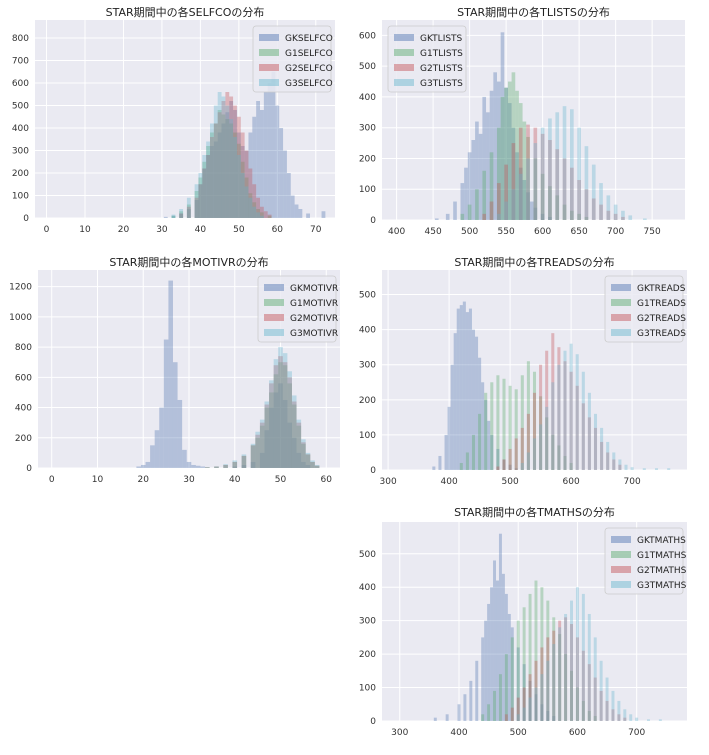 The width and height of the screenshot is (709, 755). I want to click on x-tick-label: 600, so click(542, 232).